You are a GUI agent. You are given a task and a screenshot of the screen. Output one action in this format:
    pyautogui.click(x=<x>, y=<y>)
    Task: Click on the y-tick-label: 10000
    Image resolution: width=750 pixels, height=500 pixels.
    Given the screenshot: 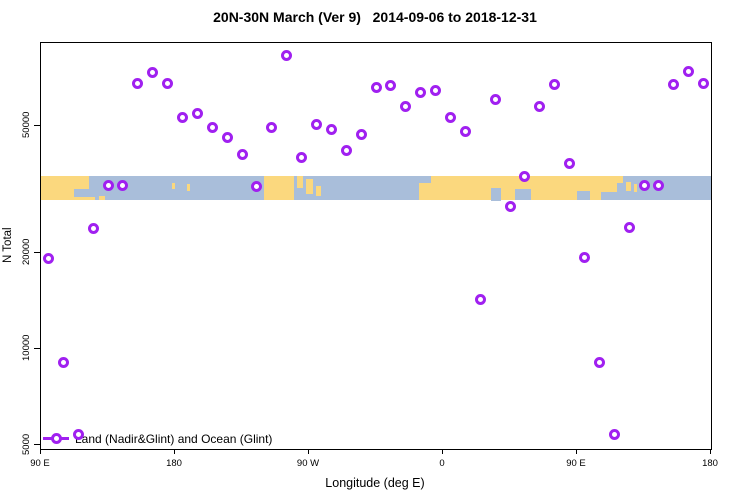 What is the action you would take?
    pyautogui.click(x=26, y=348)
    